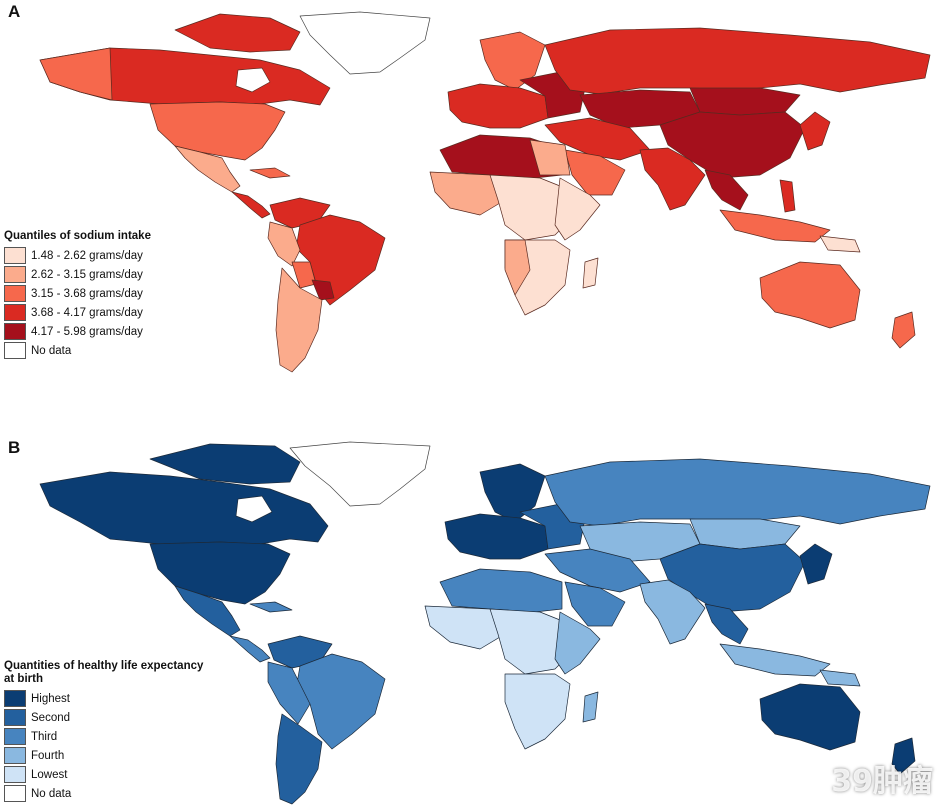 This screenshot has height=808, width=943. What do you see at coordinates (77, 236) in the screenshot?
I see `legend-title: Quantiles of sodium intake` at bounding box center [77, 236].